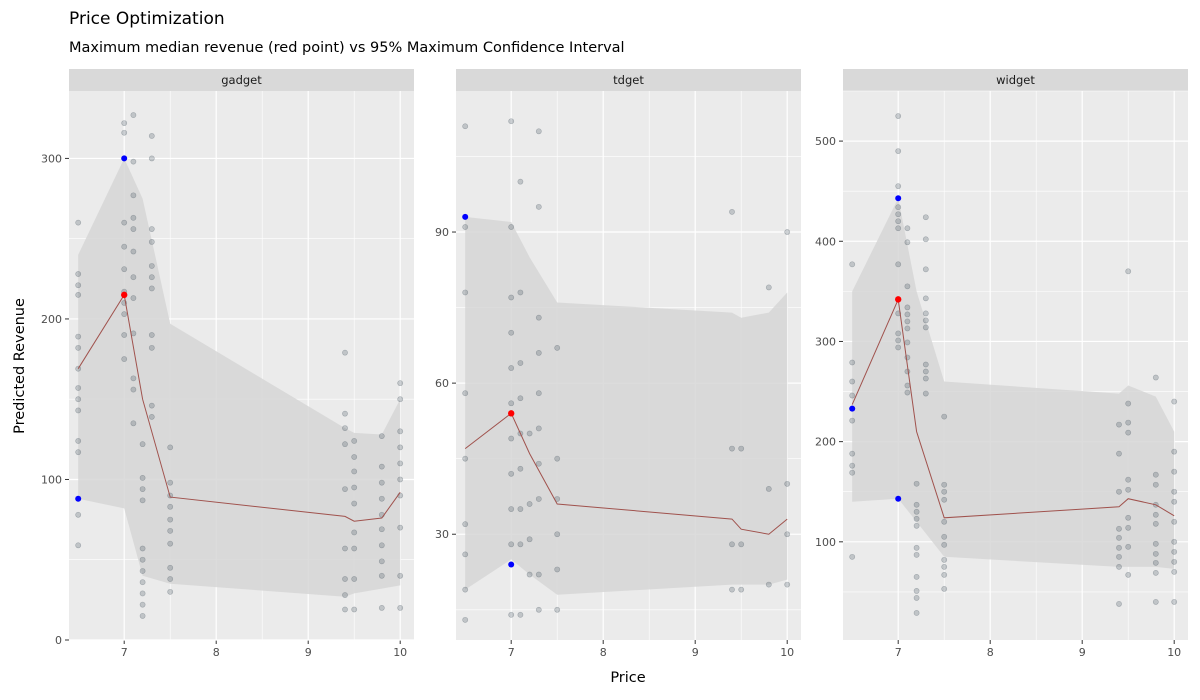 This screenshot has width=1200, height=700. I want to click on x-tick-label: 9, so click(308, 652).